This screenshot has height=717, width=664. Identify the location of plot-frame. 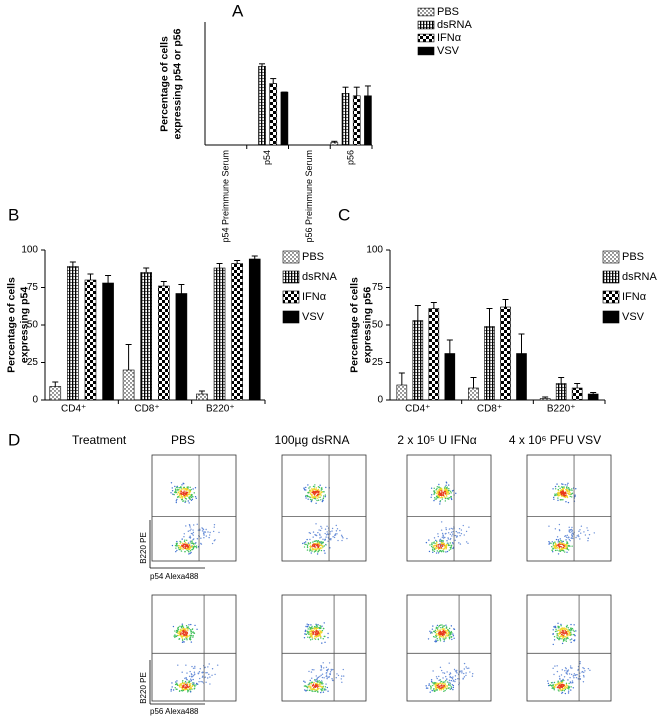
(569, 648).